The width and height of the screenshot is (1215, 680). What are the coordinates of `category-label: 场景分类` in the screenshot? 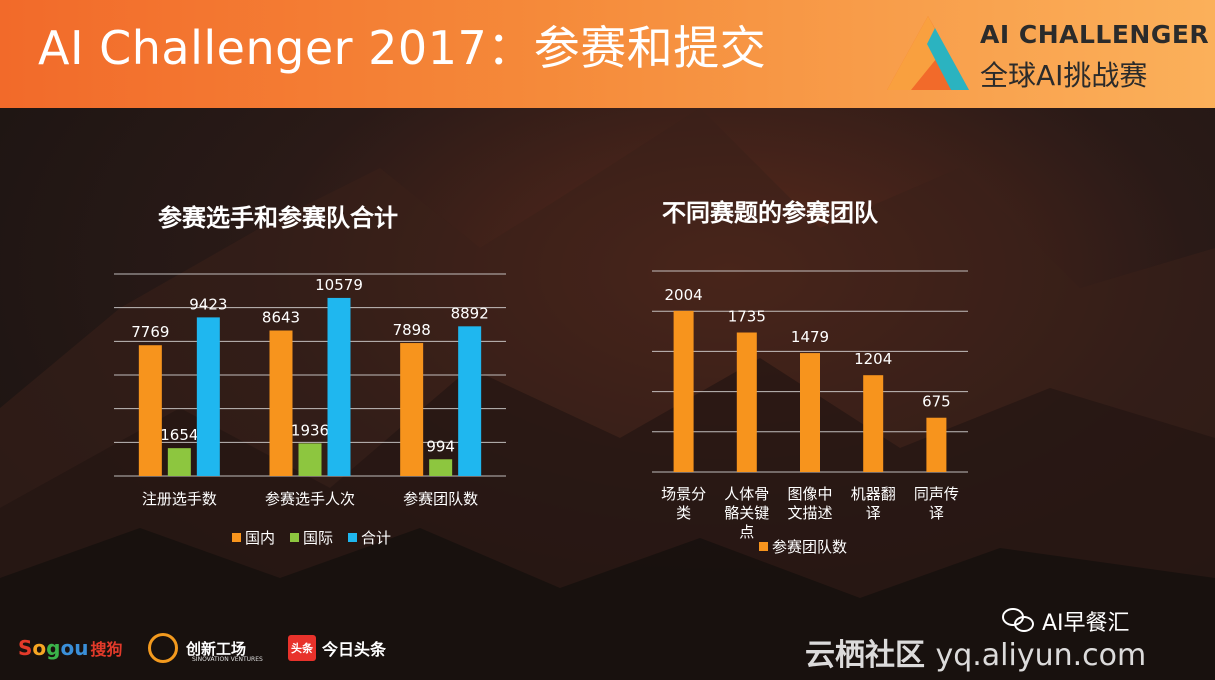 It's located at (683, 503).